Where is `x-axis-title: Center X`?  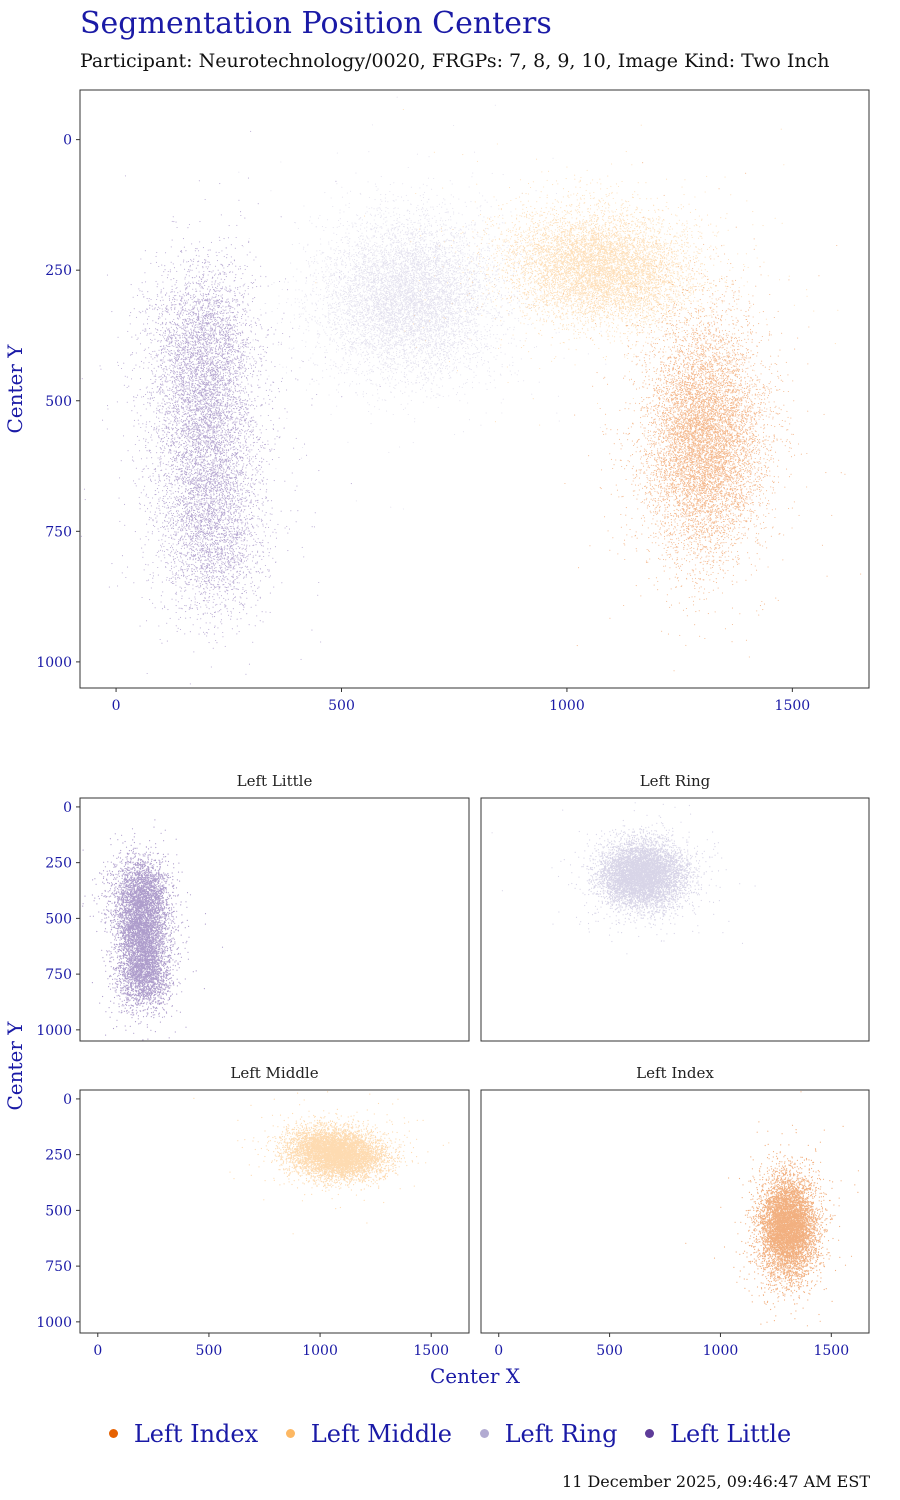
x-axis-title: Center X is located at coordinates (475, 1376).